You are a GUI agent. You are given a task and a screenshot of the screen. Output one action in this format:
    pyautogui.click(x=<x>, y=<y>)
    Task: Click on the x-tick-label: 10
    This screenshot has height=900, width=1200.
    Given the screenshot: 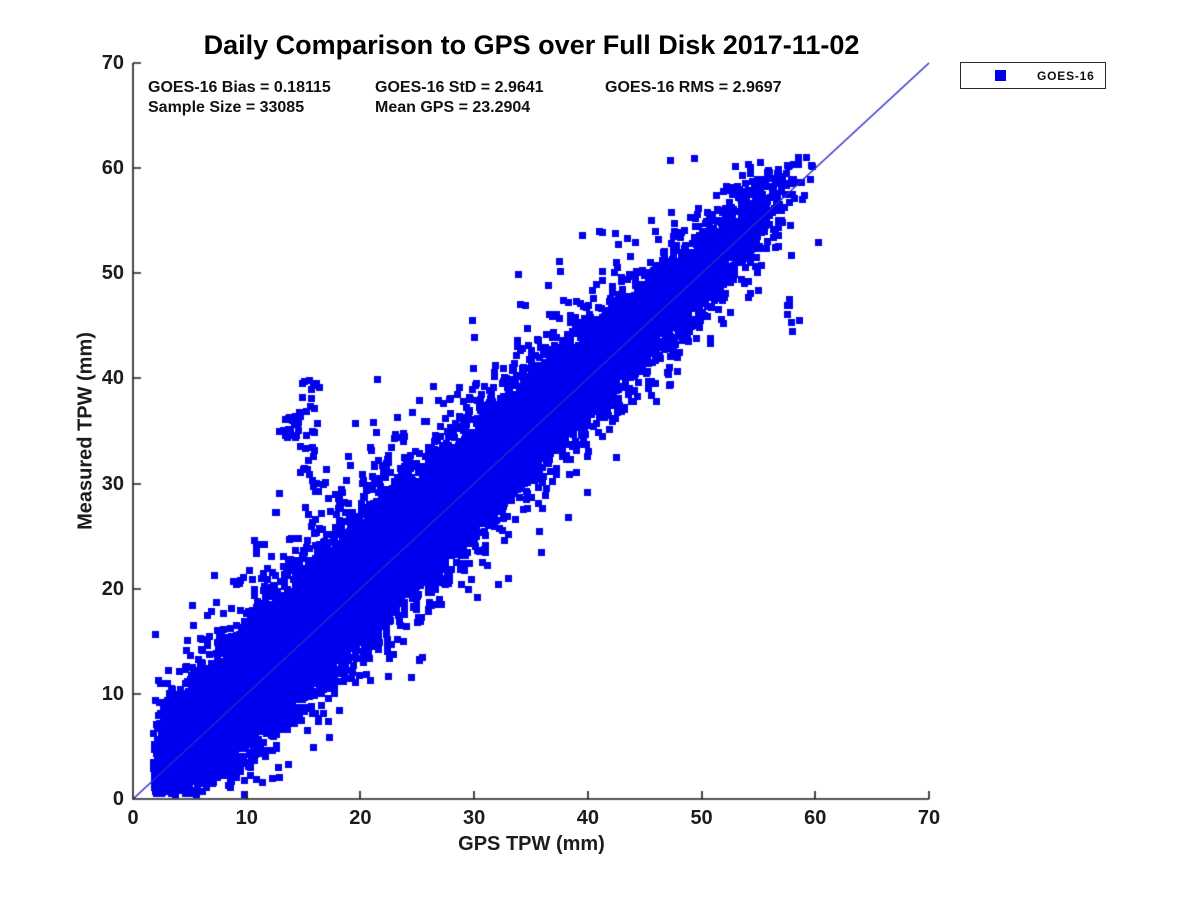 What is the action you would take?
    pyautogui.click(x=246, y=818)
    